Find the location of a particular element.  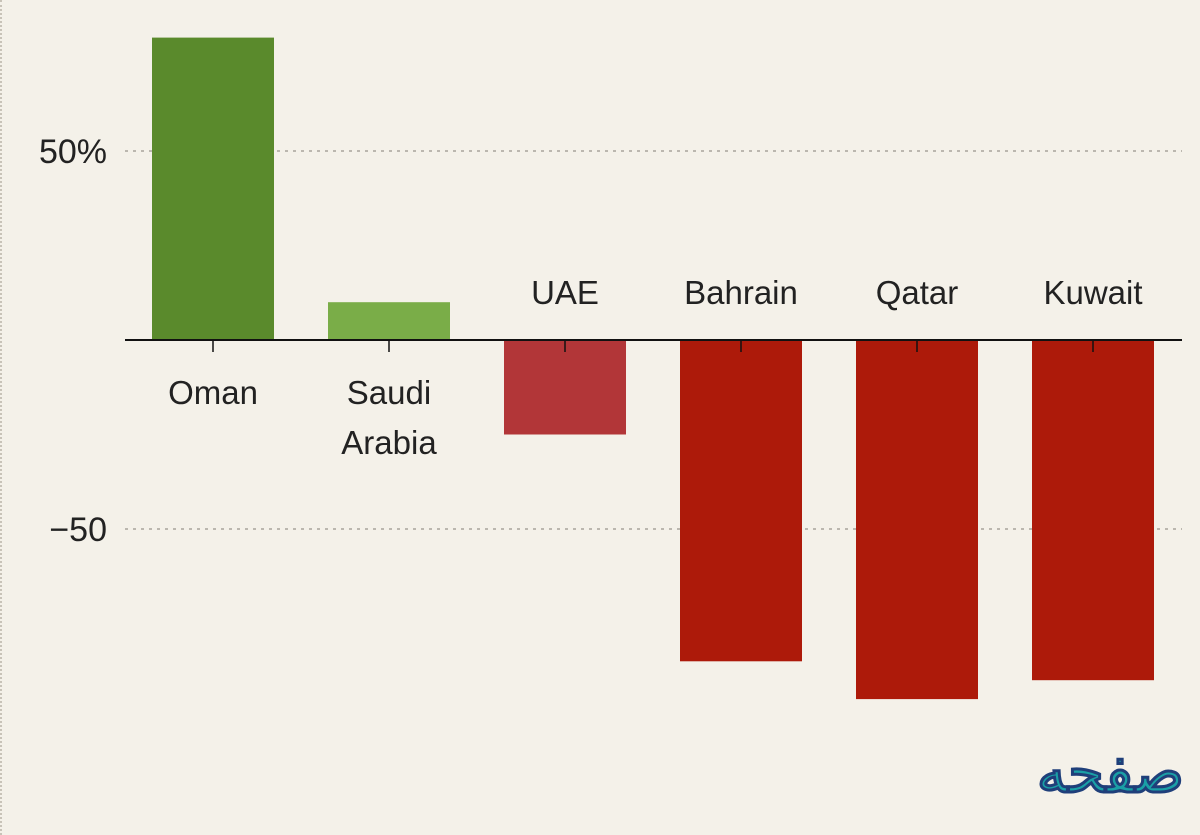

bar-kuwait is located at coordinates (1093, 510).